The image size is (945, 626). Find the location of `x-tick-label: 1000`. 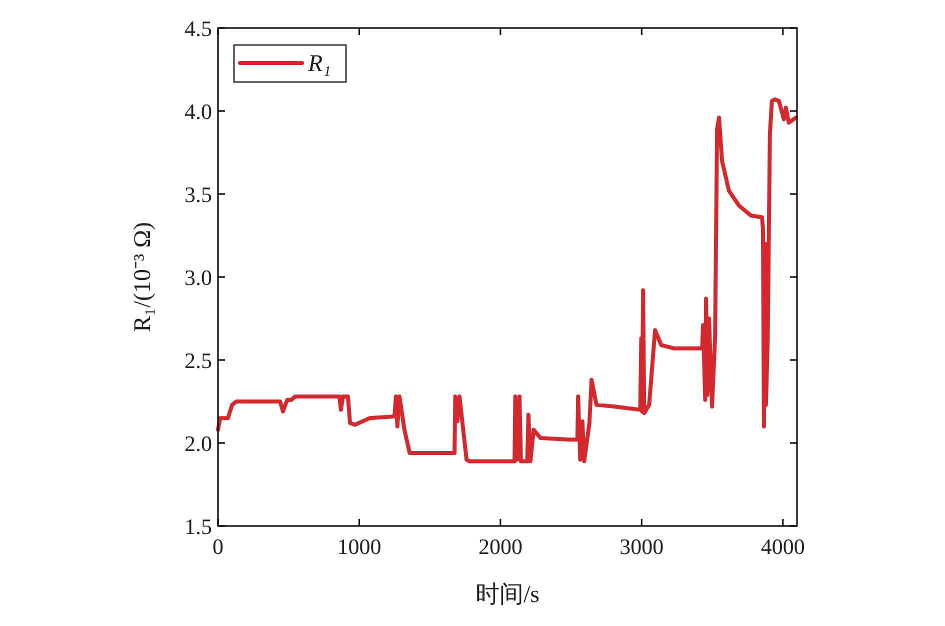

x-tick-label: 1000 is located at coordinates (359, 546).